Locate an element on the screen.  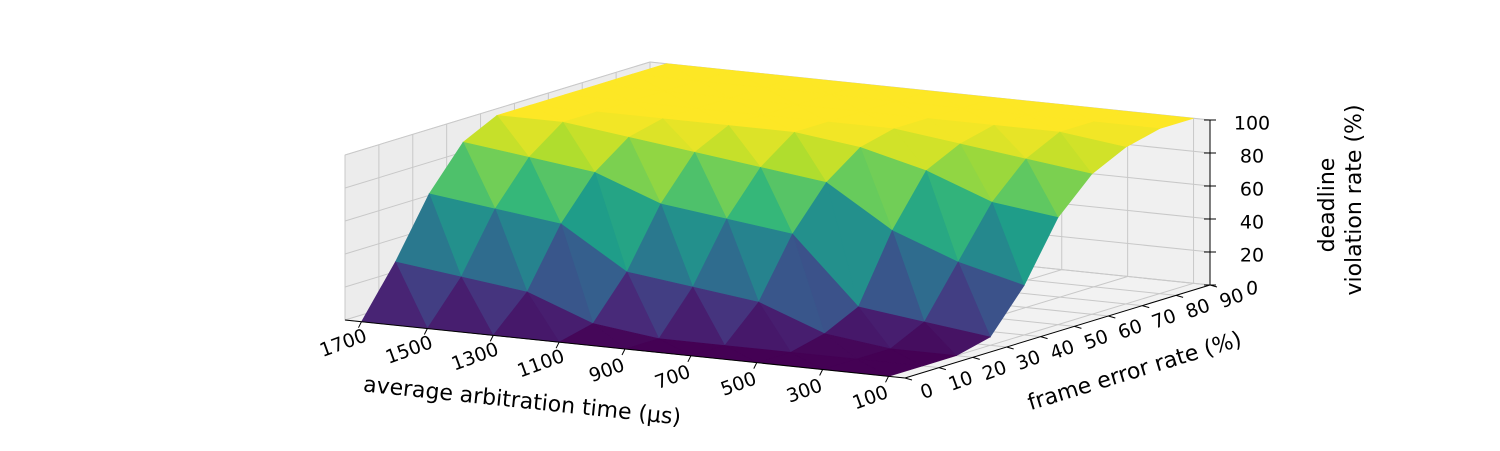
y-tick-label: 30 is located at coordinates (1028, 360).